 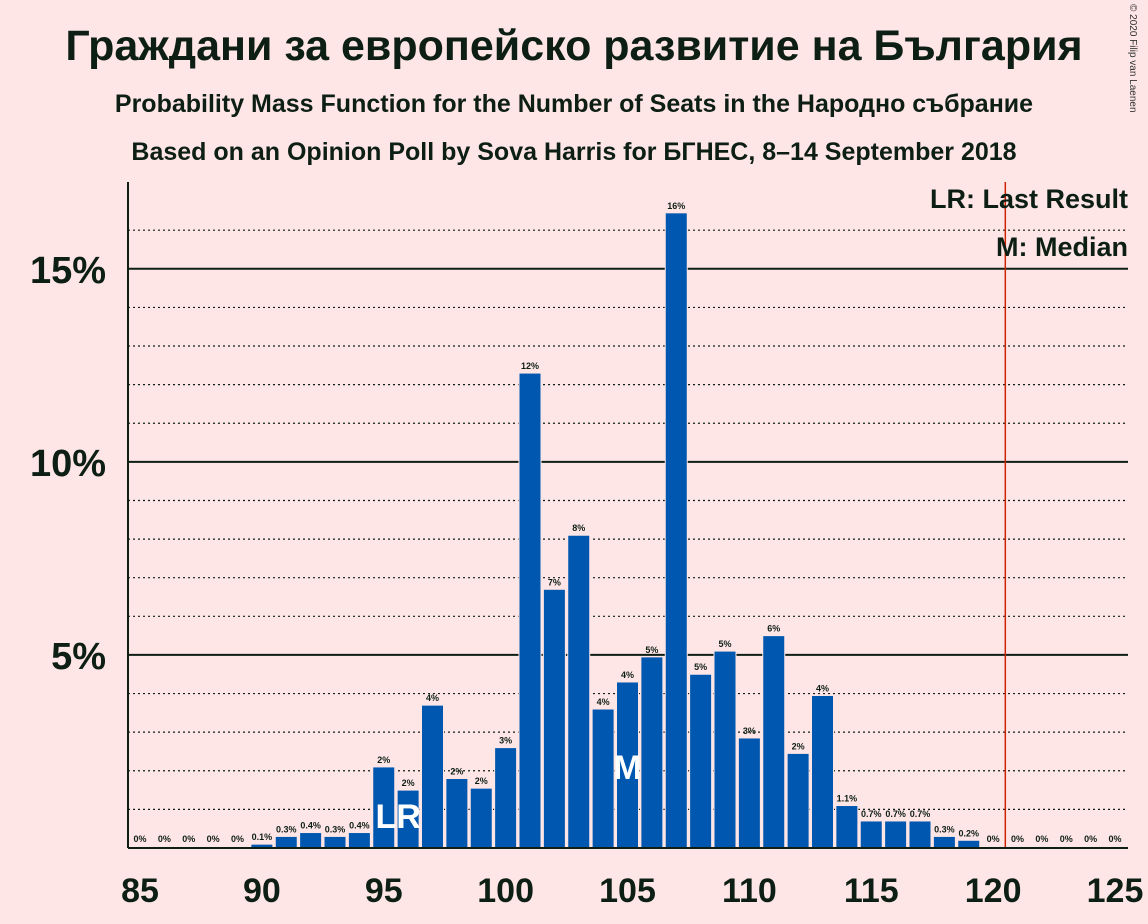 What do you see at coordinates (1062, 247) in the screenshot?
I see `legend-median: M: Median` at bounding box center [1062, 247].